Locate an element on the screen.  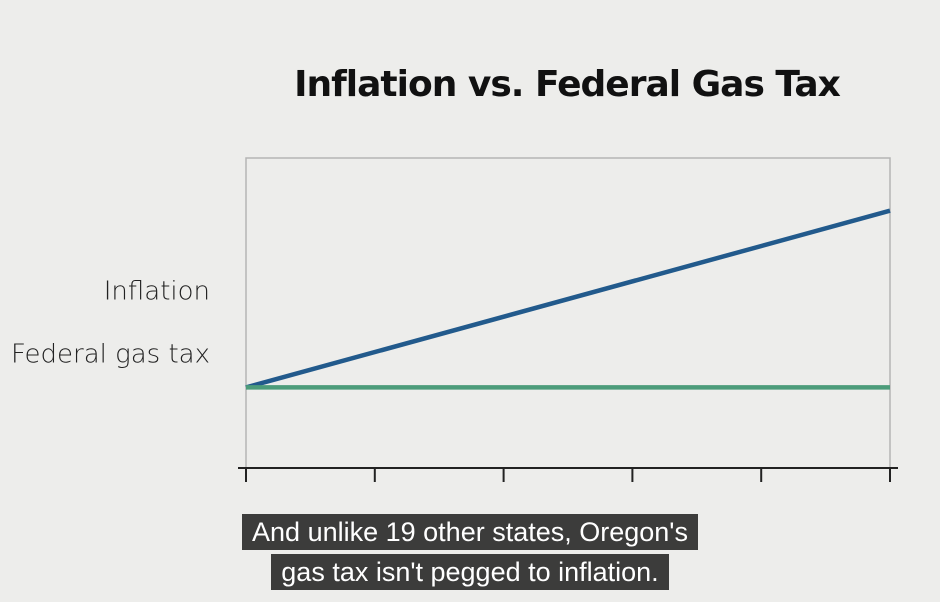
series-label: Inflation is located at coordinates (157, 292).